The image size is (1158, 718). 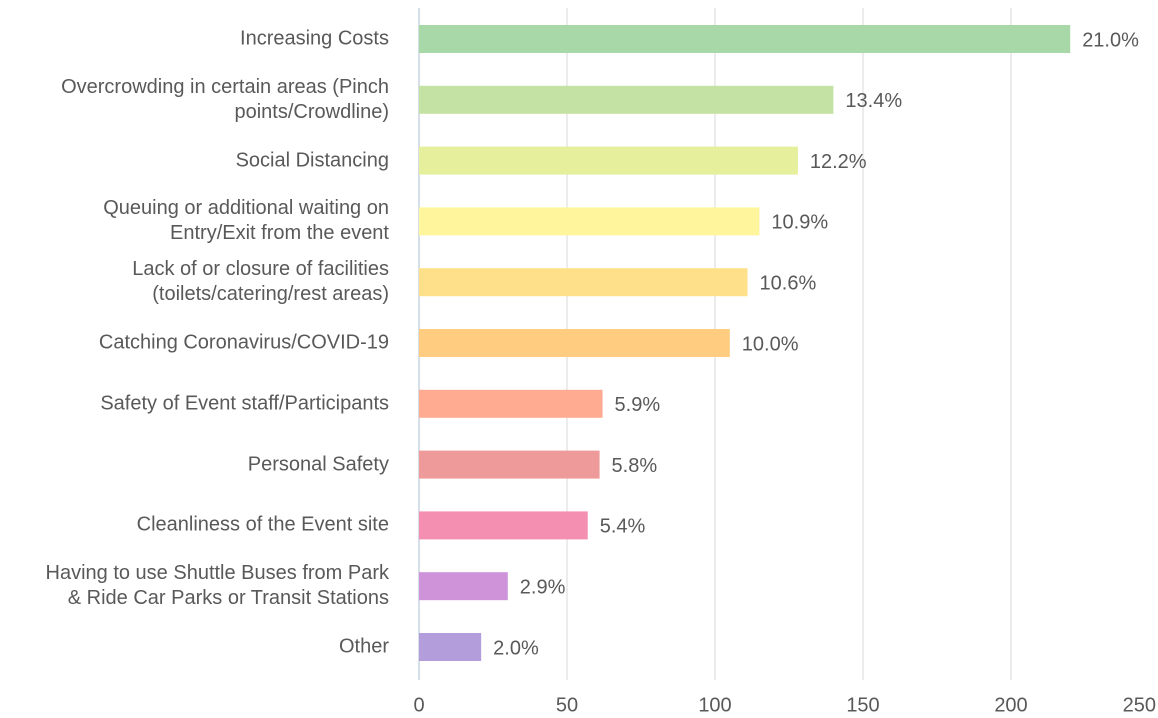 I want to click on data-label: 5.4%, so click(x=623, y=527).